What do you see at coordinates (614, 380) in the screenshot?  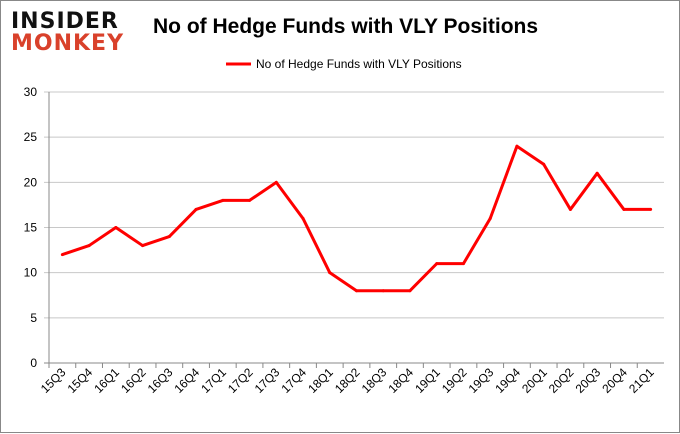 I see `x-tick-label: 20Q4` at bounding box center [614, 380].